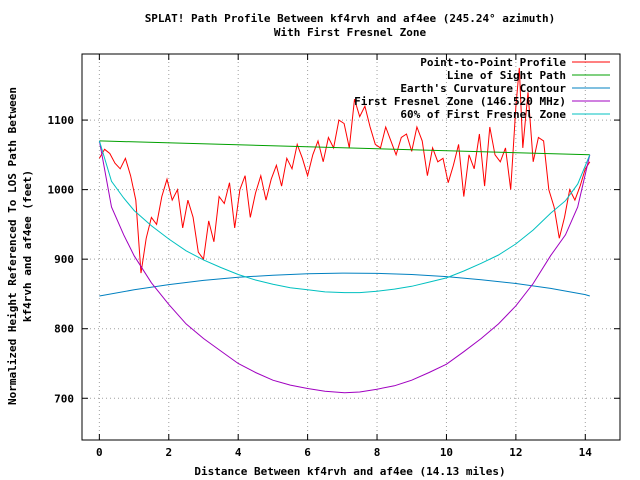 The width and height of the screenshot is (640, 480). What do you see at coordinates (446, 452) in the screenshot?
I see `x-tick-label: 10` at bounding box center [446, 452].